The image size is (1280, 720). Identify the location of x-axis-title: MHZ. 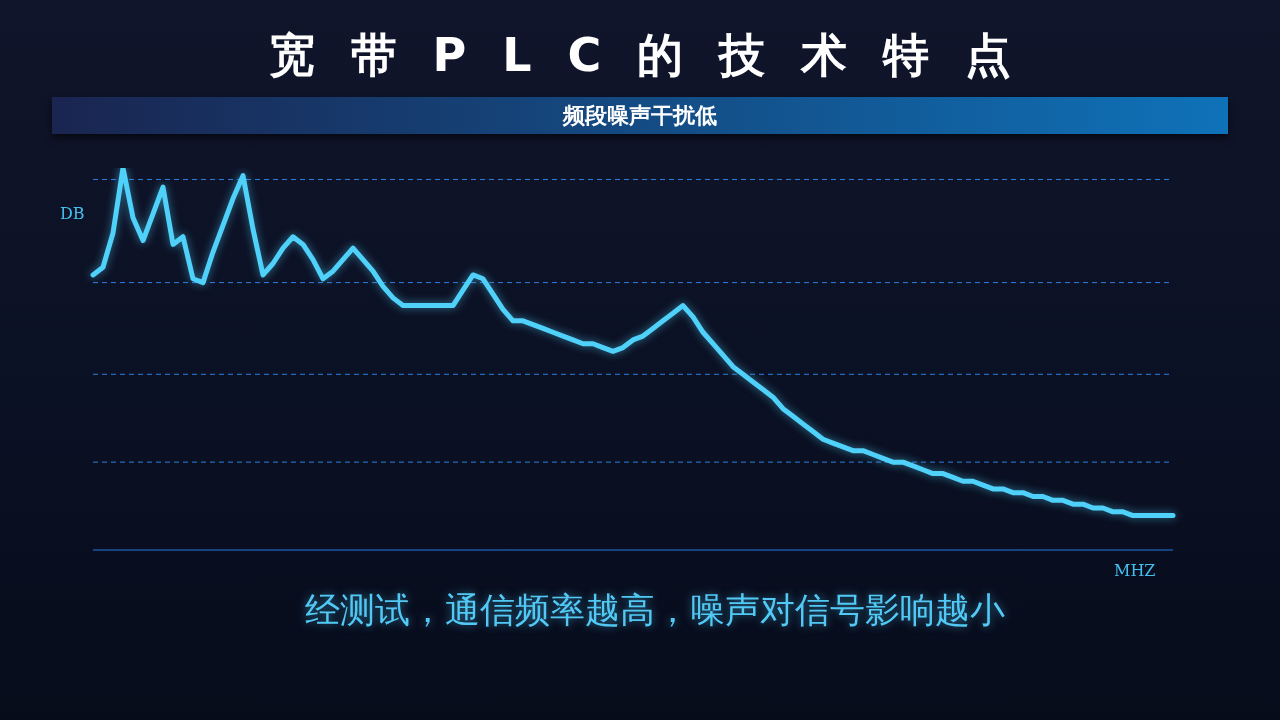
(1135, 571).